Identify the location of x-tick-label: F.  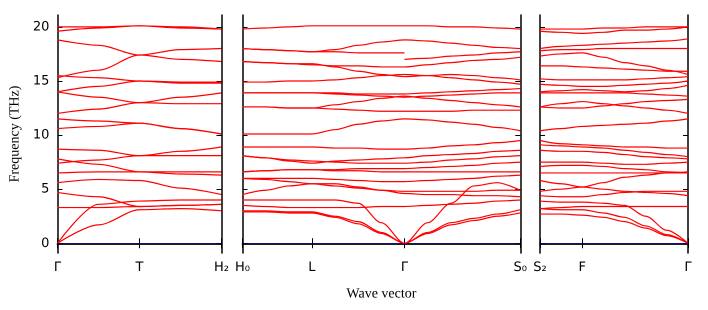
(582, 267).